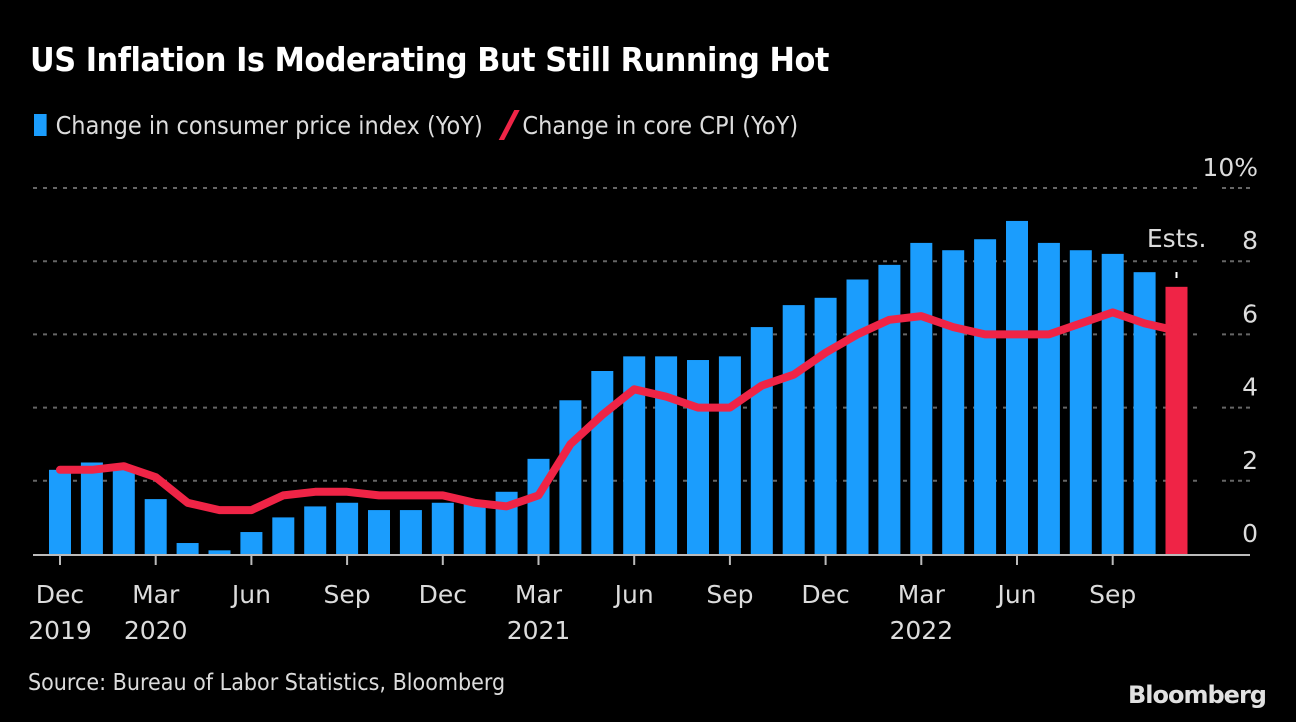 This screenshot has width=1296, height=722. I want to click on legend-cpi-swatch, so click(40, 125).